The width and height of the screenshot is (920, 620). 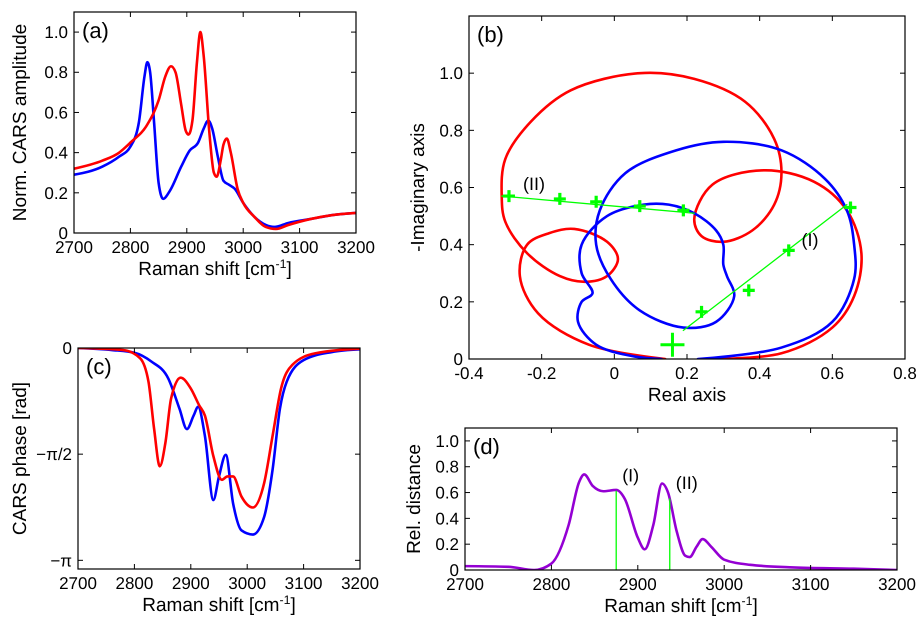 What do you see at coordinates (760, 373) in the screenshot?
I see `x-tick-label: 0.4` at bounding box center [760, 373].